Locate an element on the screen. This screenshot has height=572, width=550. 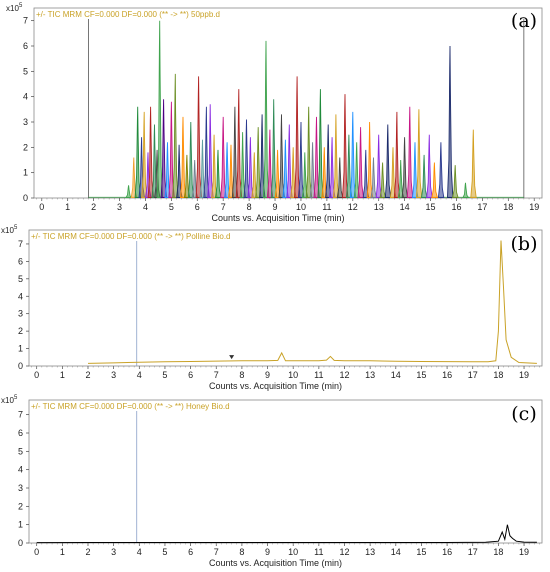
y-tick-label: 1 is located at coordinates (25, 173).